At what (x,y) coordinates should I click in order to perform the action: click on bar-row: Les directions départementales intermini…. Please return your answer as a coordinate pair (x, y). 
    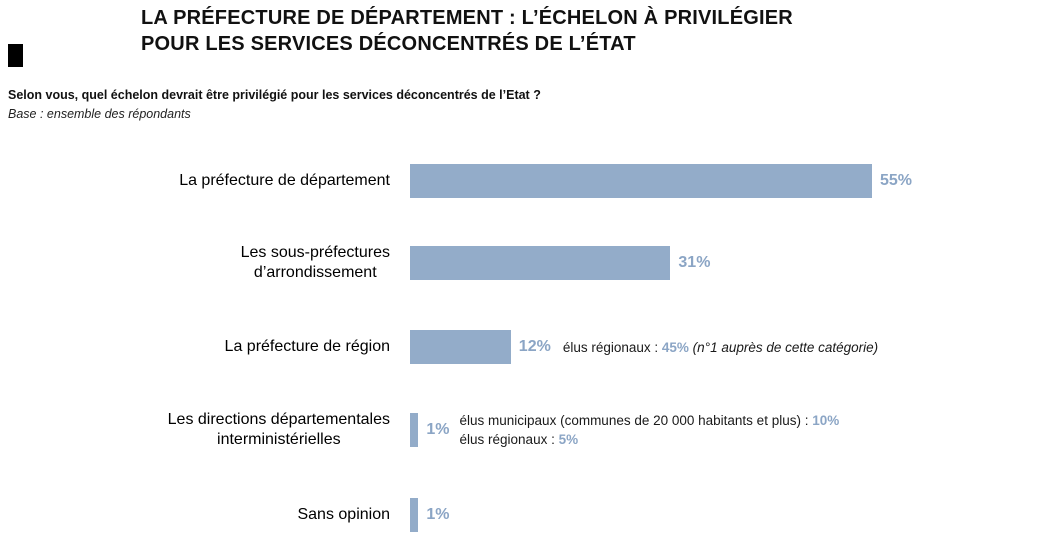
    Looking at the image, I should click on (420, 430).